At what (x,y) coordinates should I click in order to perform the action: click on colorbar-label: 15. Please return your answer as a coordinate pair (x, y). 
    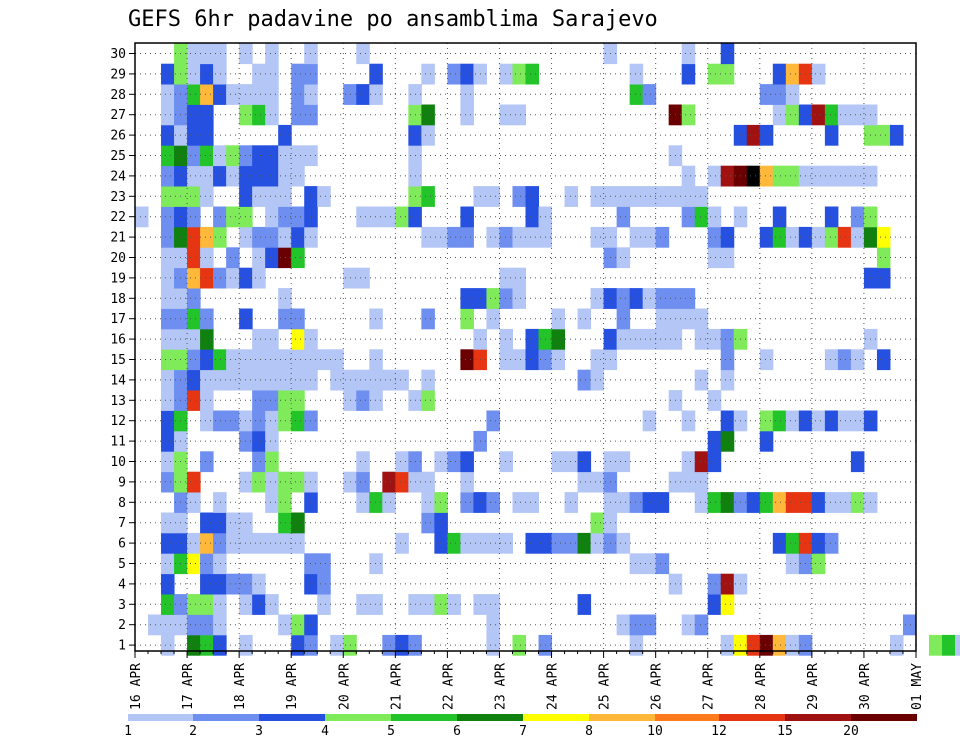
    Looking at the image, I should click on (785, 731).